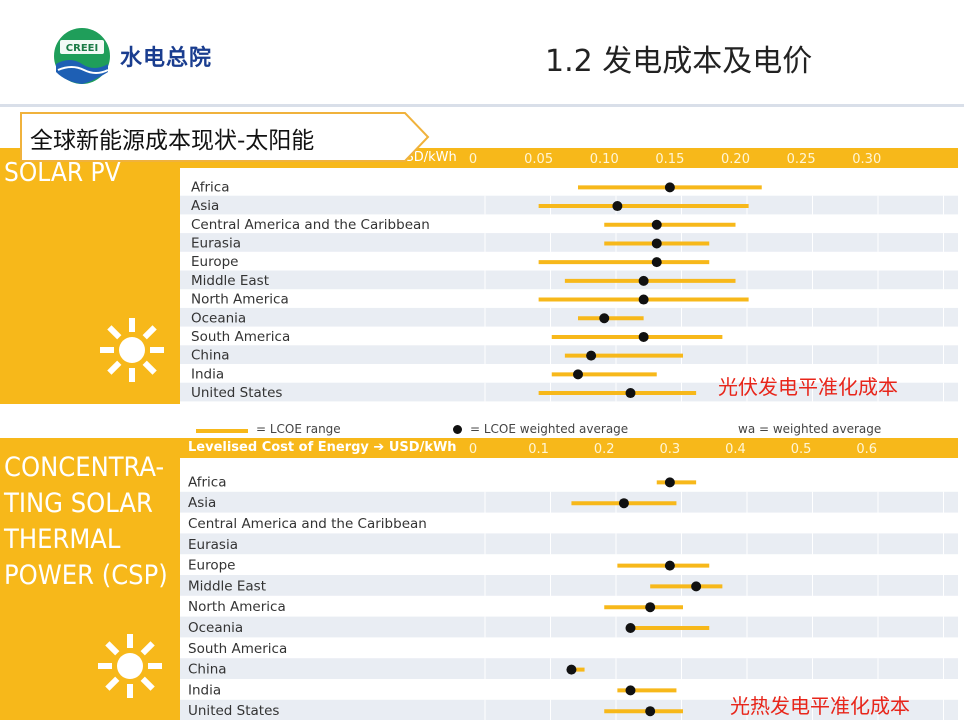  Describe the element at coordinates (482, 105) in the screenshot. I see `header-divider` at that location.